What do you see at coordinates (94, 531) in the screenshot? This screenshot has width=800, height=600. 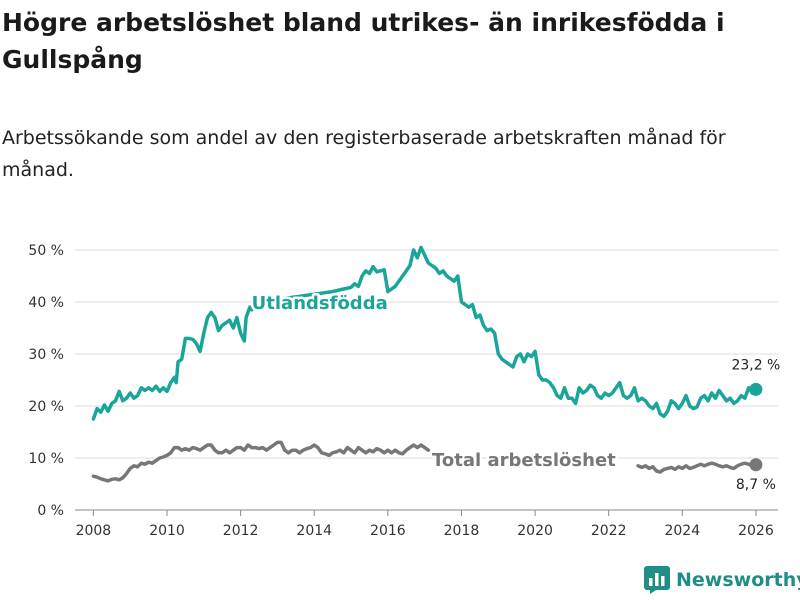 I see `x-tick-label: 2008` at bounding box center [94, 531].